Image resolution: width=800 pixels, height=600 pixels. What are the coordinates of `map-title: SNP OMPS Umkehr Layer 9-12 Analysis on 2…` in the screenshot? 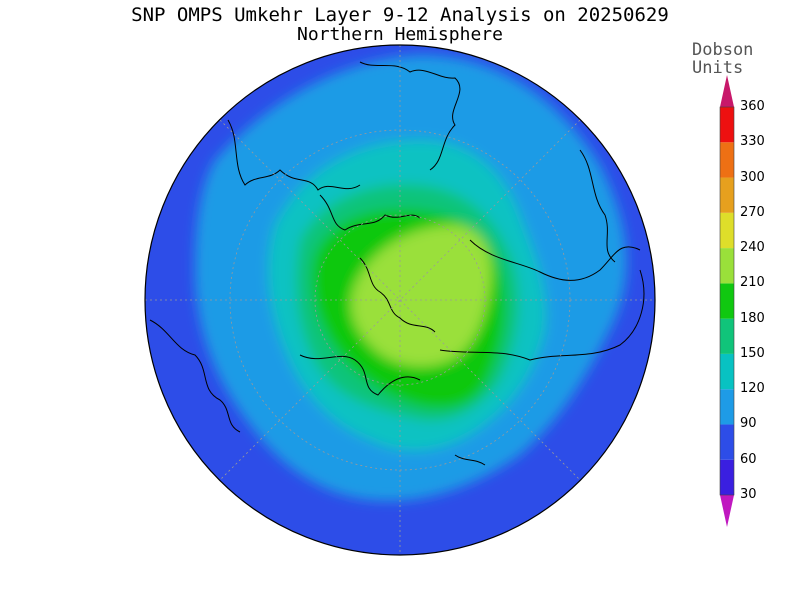 It's located at (400, 15).